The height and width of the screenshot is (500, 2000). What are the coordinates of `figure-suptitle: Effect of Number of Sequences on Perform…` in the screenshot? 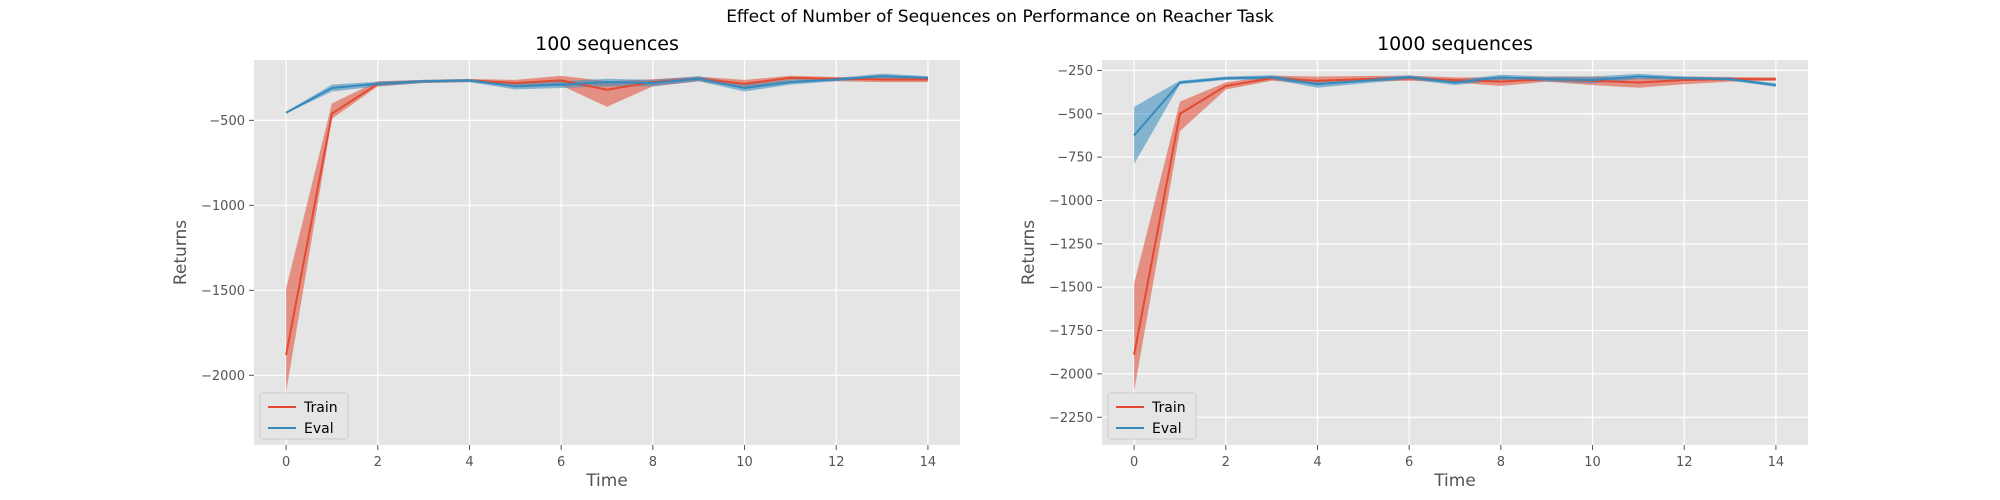 It's located at (1000, 17).